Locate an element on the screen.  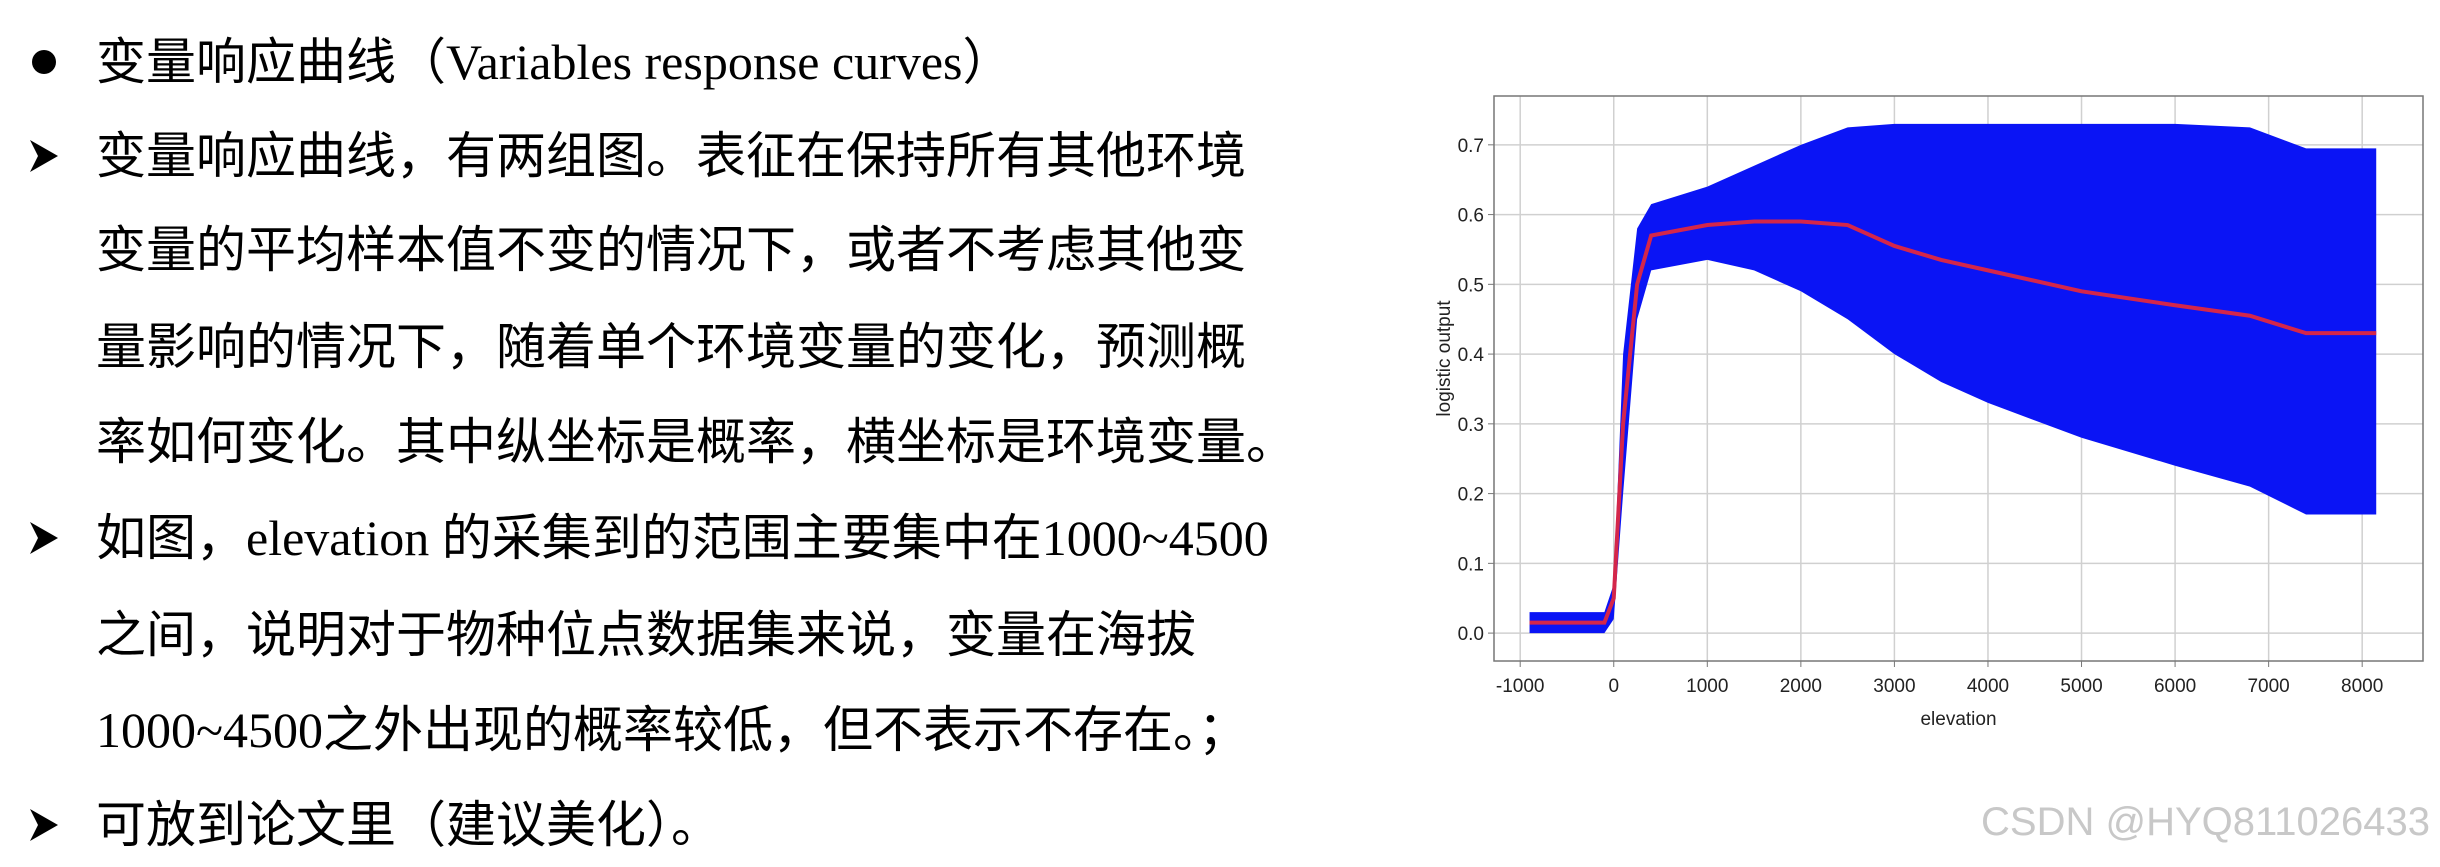
x-tick-label: 5000 is located at coordinates (2081, 686).